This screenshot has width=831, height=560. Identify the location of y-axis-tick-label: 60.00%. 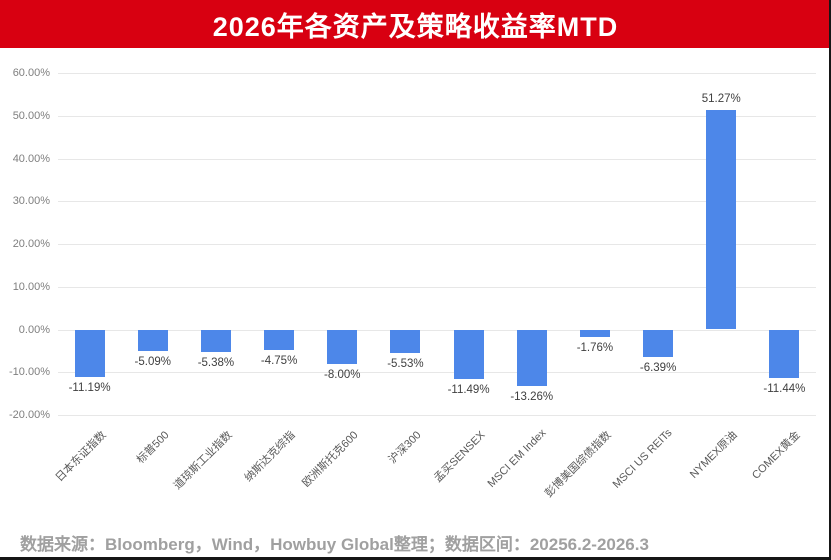
(31, 73).